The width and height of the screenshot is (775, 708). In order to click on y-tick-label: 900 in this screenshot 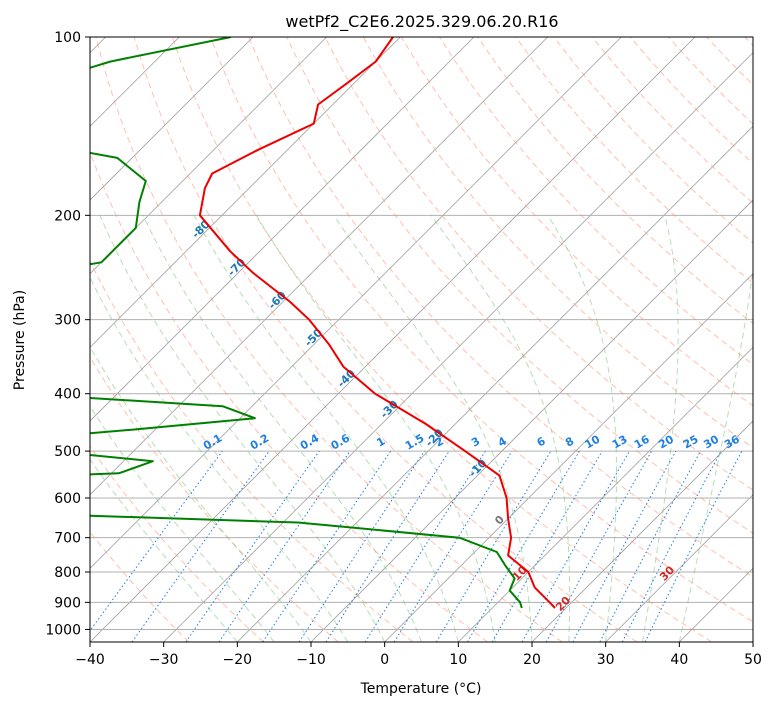, I will do `click(67, 603)`.